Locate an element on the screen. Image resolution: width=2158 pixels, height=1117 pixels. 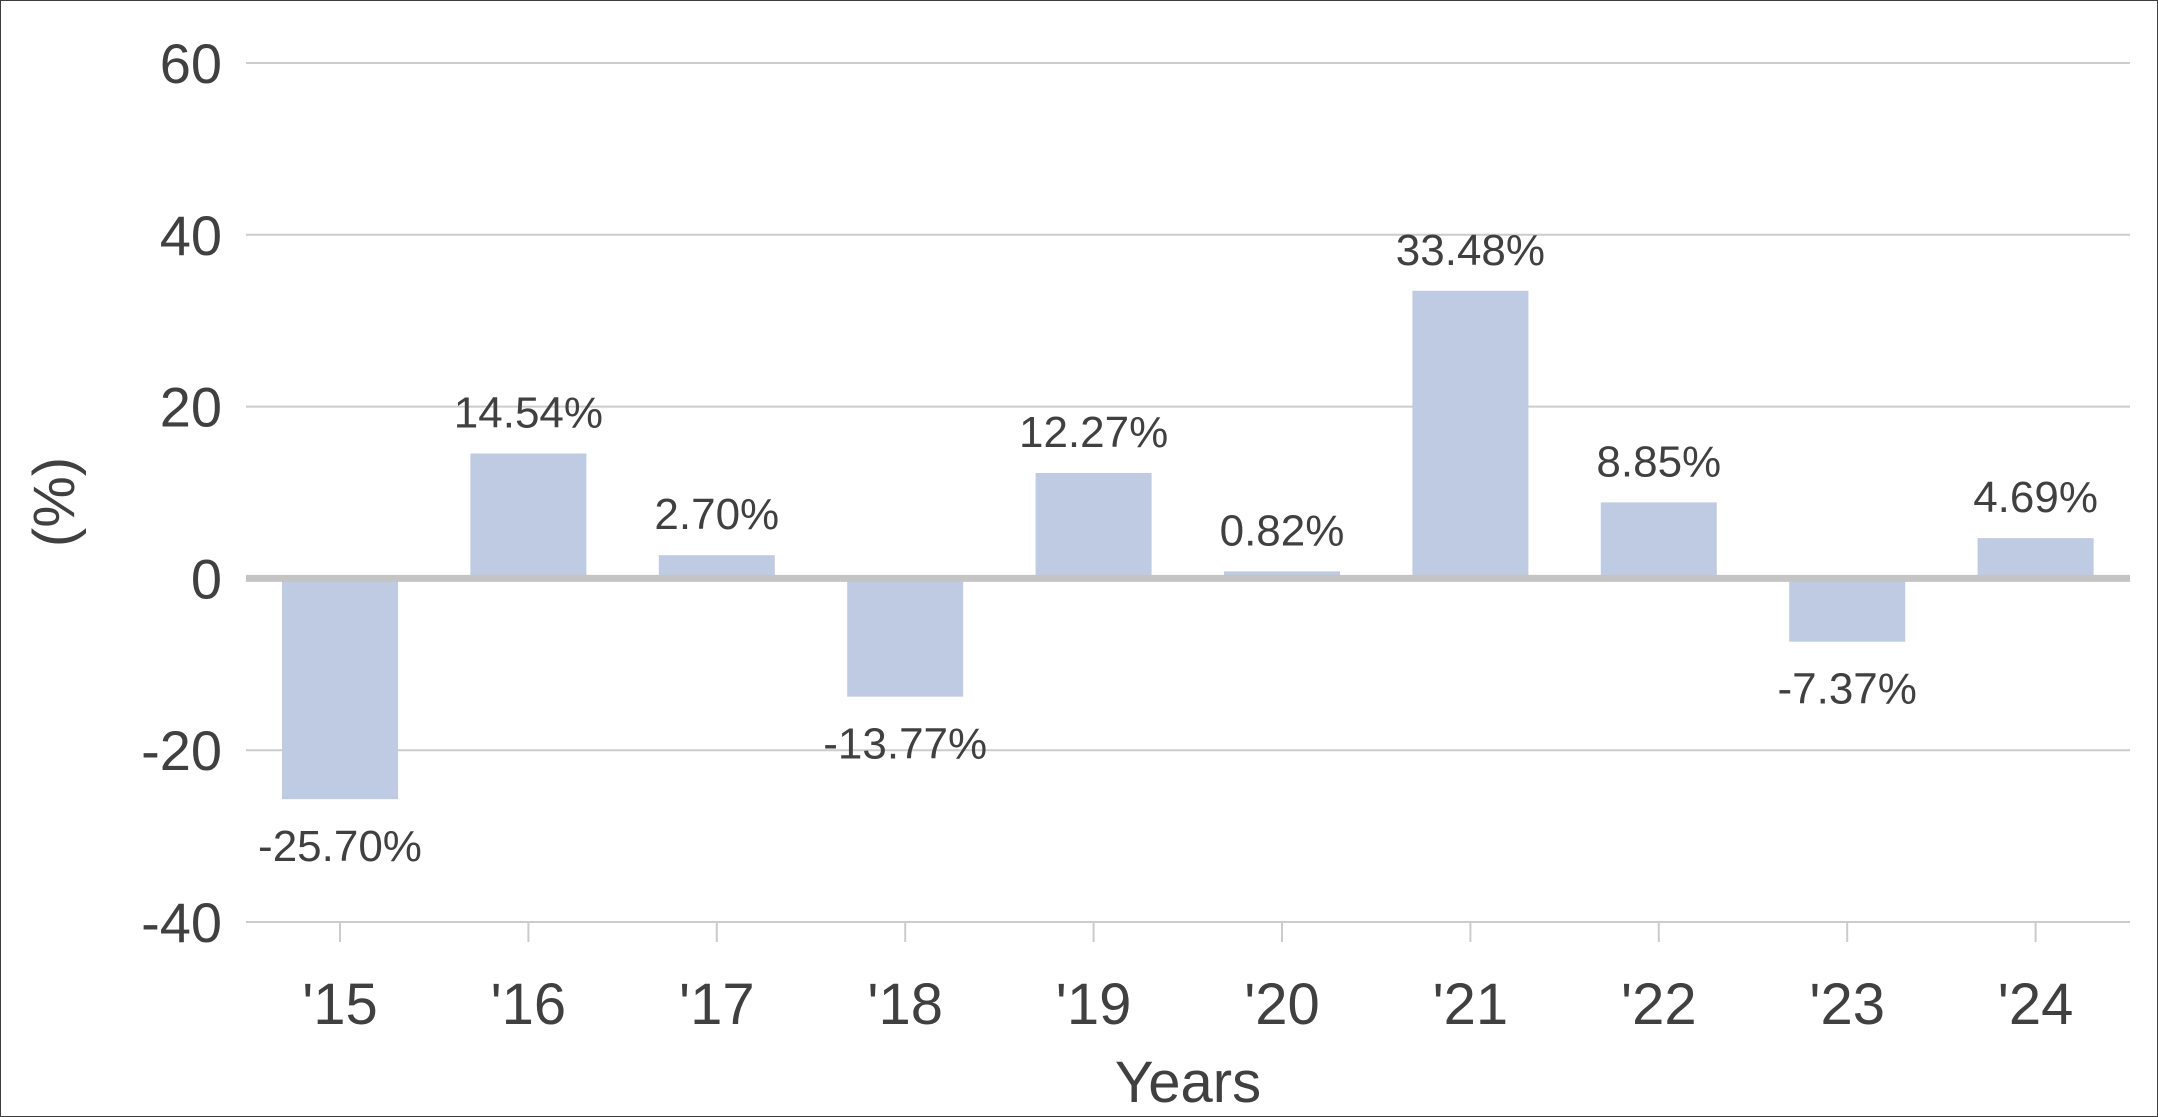
x-axis-ticks: '15 '16 '17 '18 '19 '20 '21 '22 '23 '24 is located at coordinates (1188, 979).